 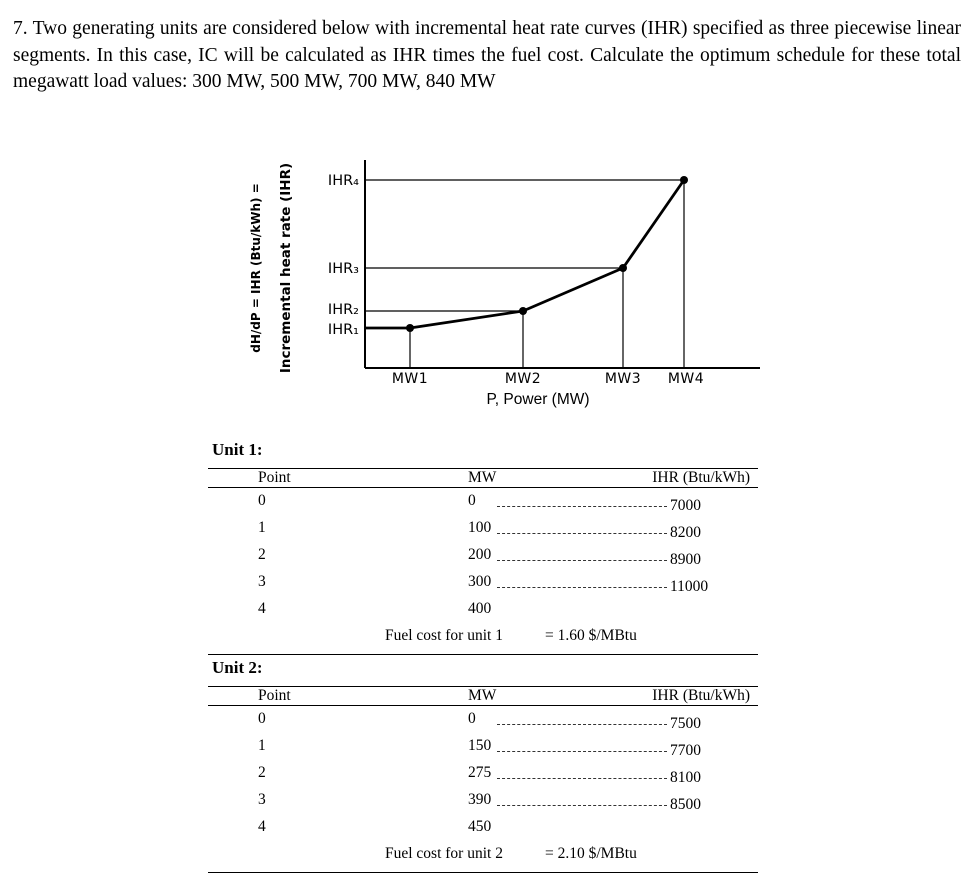 I want to click on table-row: 2 200, so click(x=483, y=554).